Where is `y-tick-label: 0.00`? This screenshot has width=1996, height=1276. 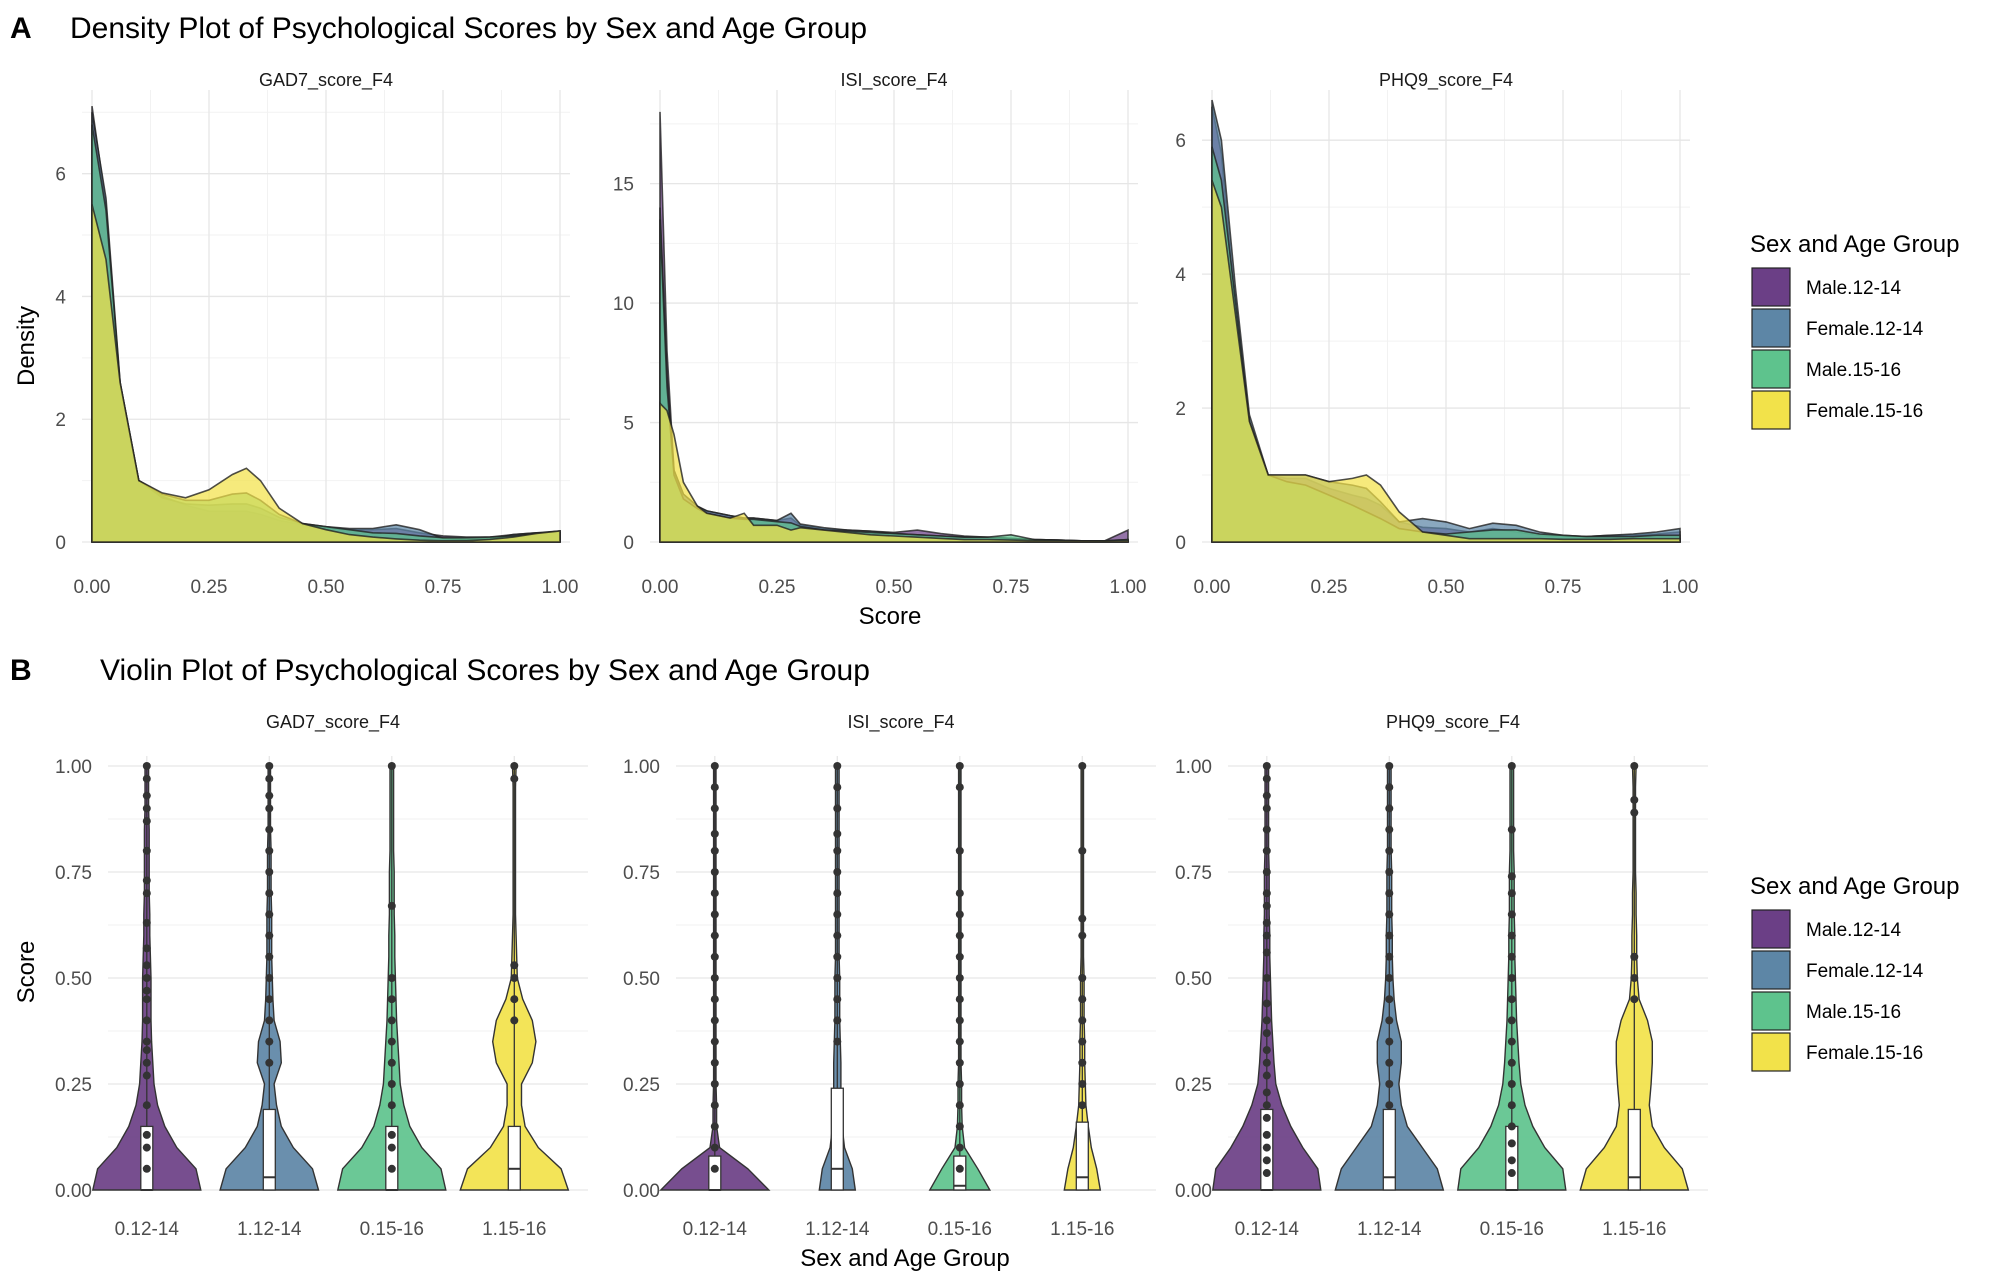
y-tick-label: 0.00 is located at coordinates (73, 1191).